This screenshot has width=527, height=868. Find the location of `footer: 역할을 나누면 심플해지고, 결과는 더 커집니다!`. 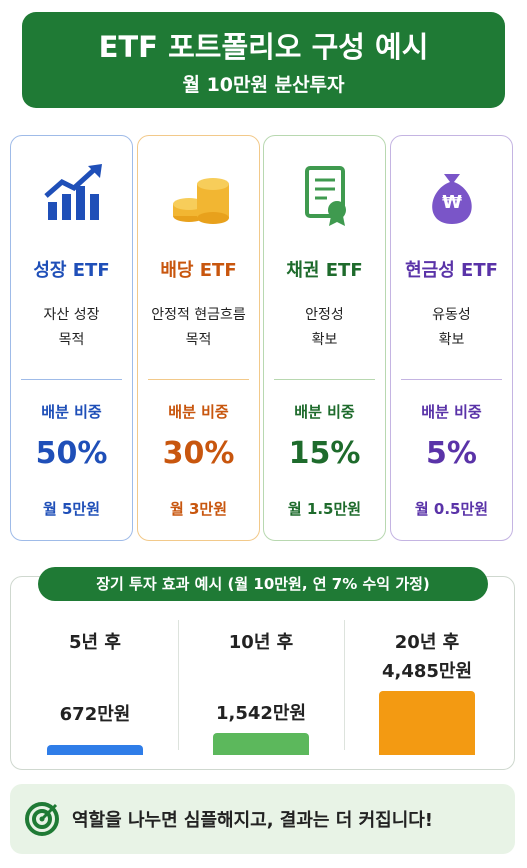

footer: 역할을 나누면 심플해지고, 결과는 더 커집니다! is located at coordinates (262, 819).